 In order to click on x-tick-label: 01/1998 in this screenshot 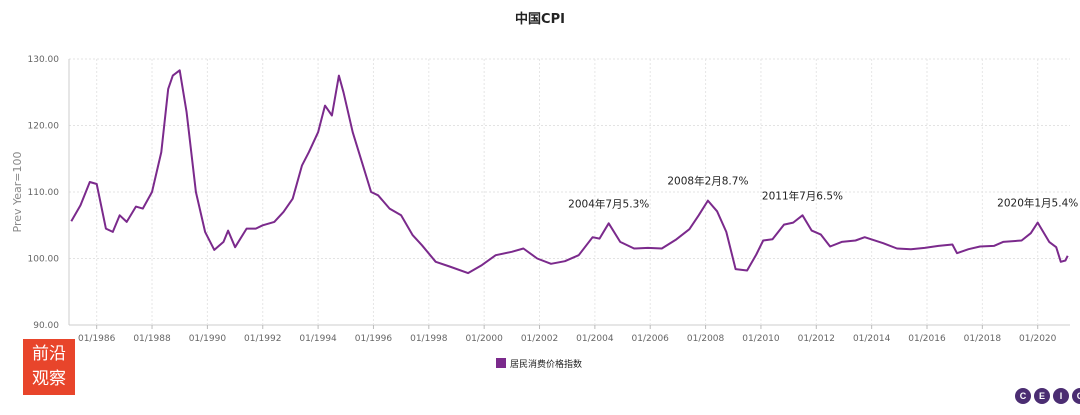, I will do `click(429, 339)`.